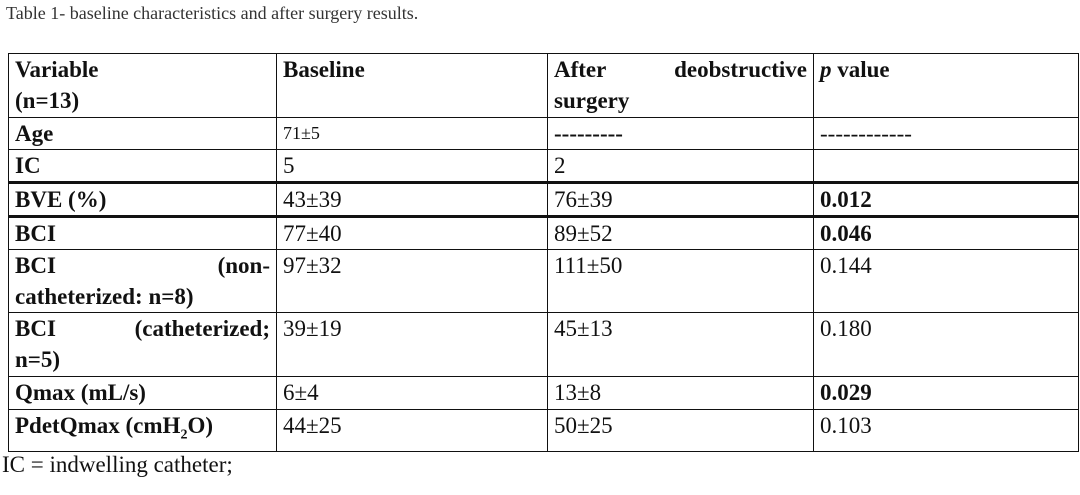  Describe the element at coordinates (946, 200) in the screenshot. I see `cell-p: 0.012` at that location.